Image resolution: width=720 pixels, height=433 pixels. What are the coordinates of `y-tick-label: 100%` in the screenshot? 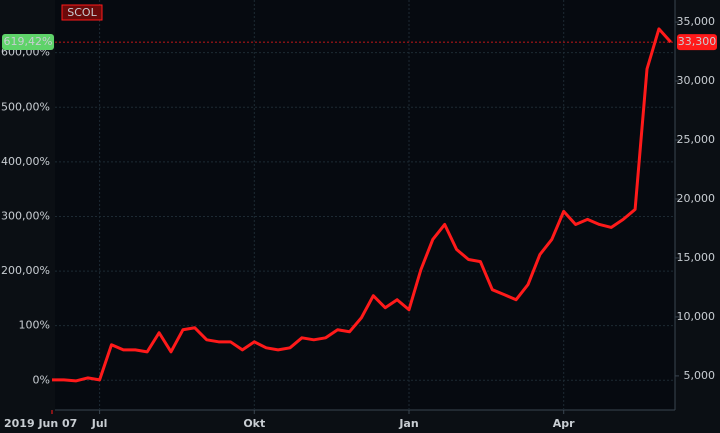 It's located at (34, 325).